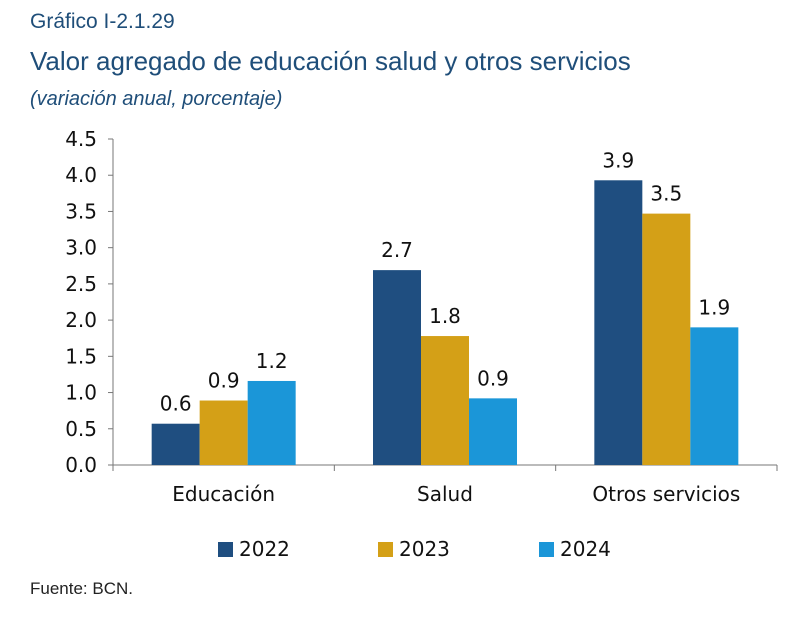 The width and height of the screenshot is (799, 622). What do you see at coordinates (102, 21) in the screenshot?
I see `chart-kicker: Gráfico I-2.1.29` at bounding box center [102, 21].